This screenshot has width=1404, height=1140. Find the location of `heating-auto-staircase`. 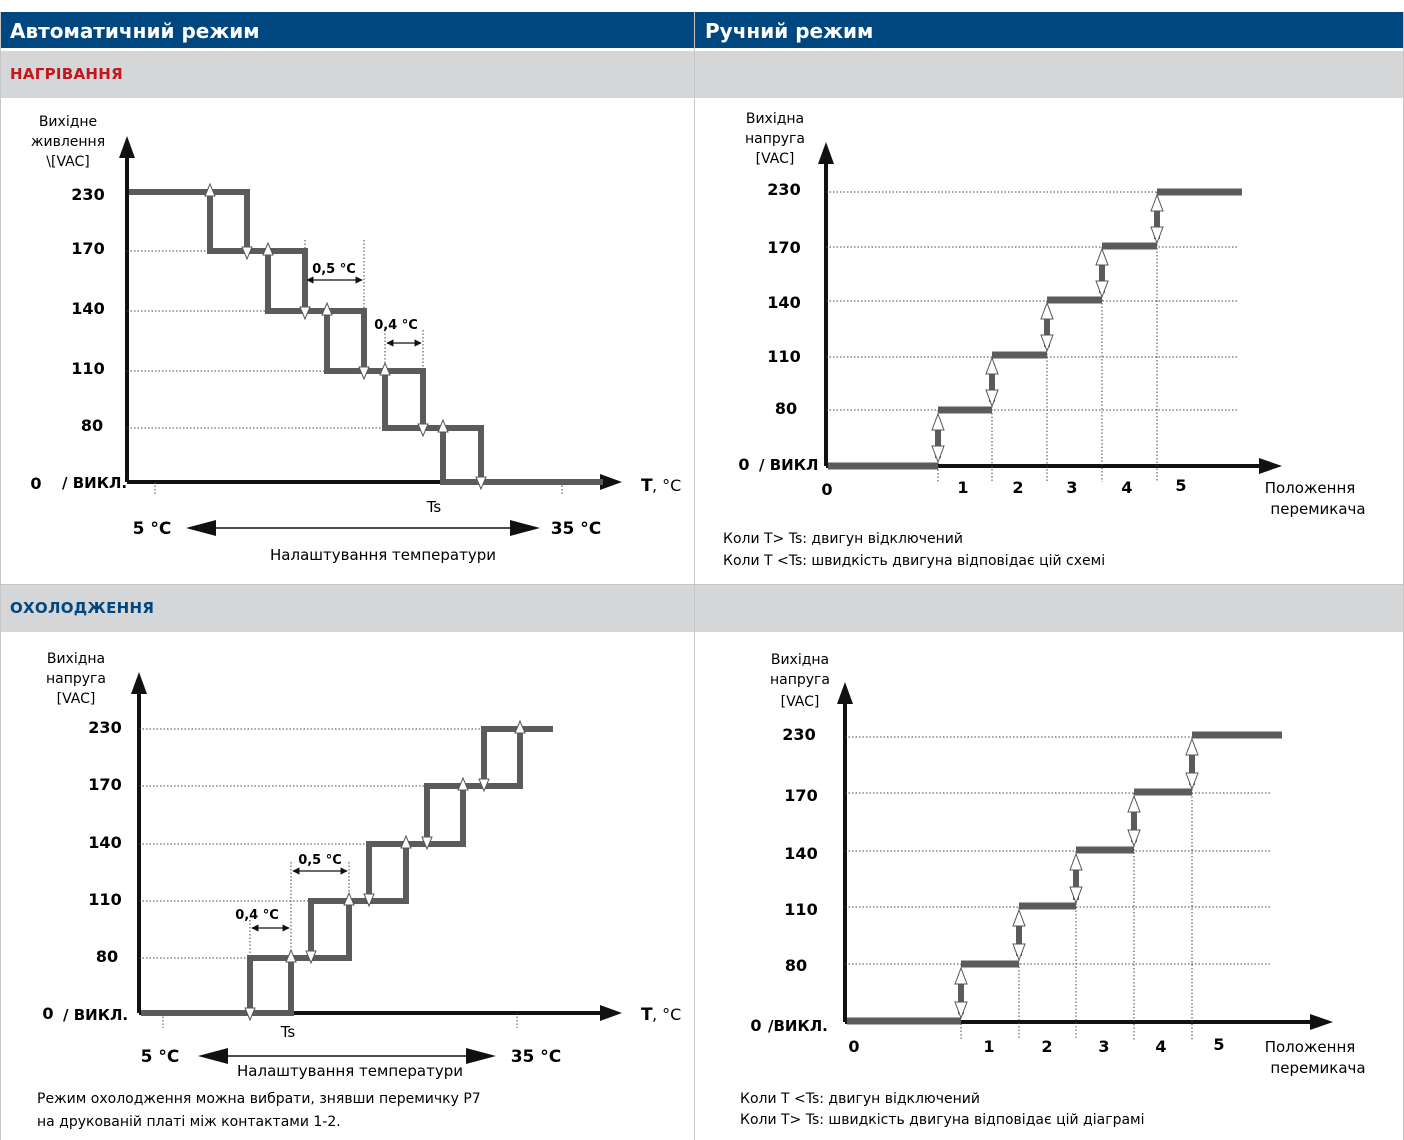

heating-auto-staircase is located at coordinates (366, 337).